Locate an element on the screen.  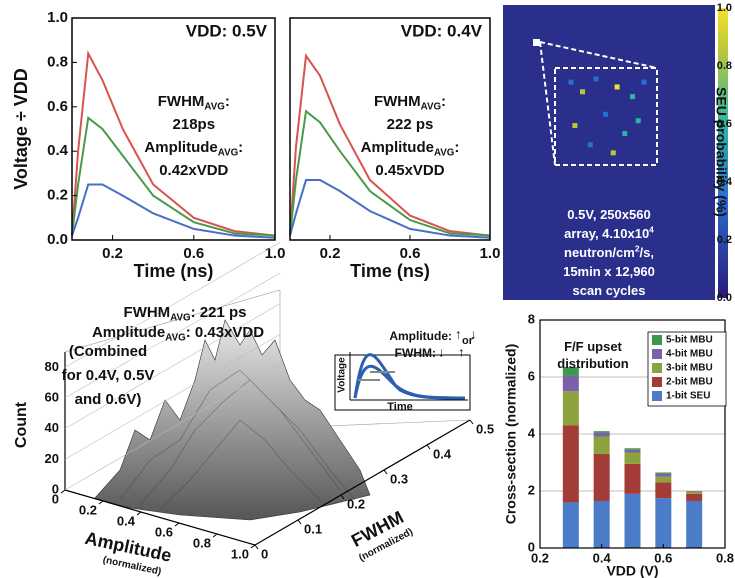
y-tick-label: 2 is located at coordinates (531, 489).